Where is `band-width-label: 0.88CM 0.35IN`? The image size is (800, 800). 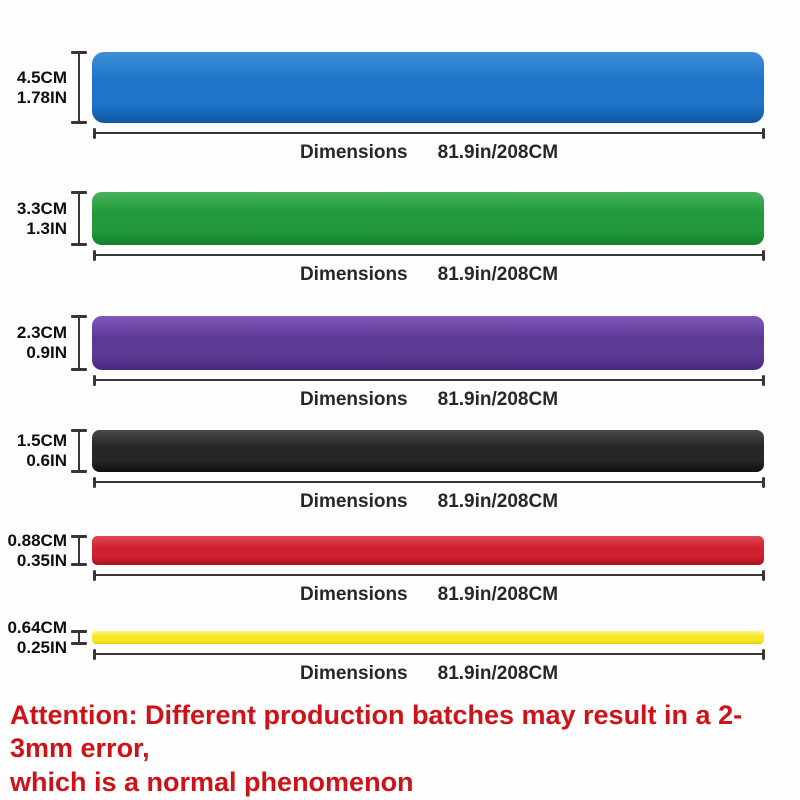
band-width-label: 0.88CM 0.35IN is located at coordinates (33, 550).